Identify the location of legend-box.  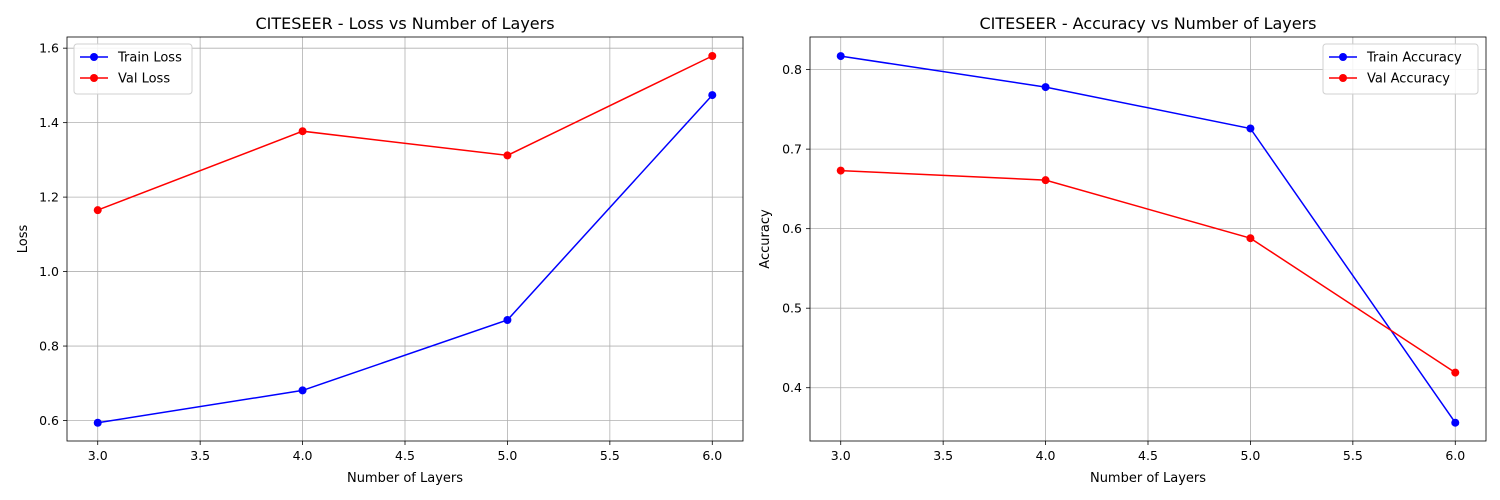
(1400, 69).